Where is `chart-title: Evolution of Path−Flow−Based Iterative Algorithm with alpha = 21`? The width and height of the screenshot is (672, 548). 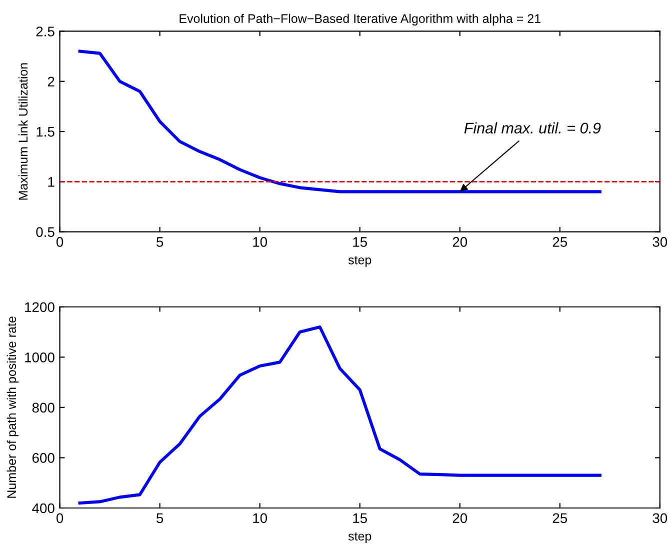
chart-title: Evolution of Path−Flow−Based Iterative Algorithm with alpha = 21 is located at coordinates (360, 20).